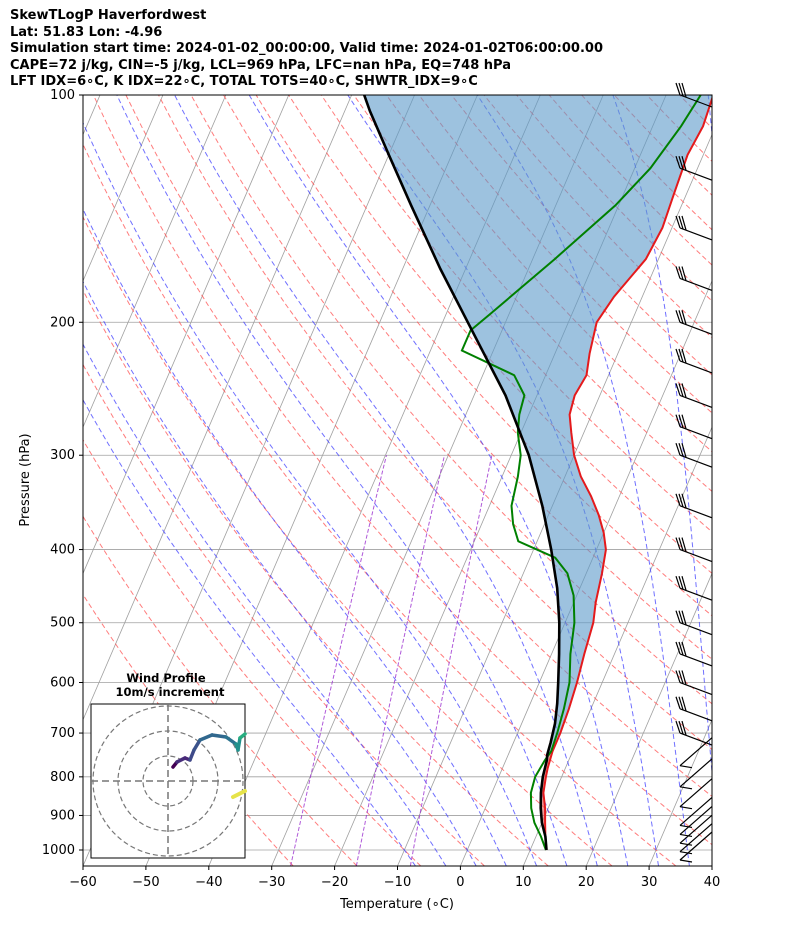 Image resolution: width=794 pixels, height=937 pixels. Describe the element at coordinates (170, 692) in the screenshot. I see `inset-subtitle: 10m/s increment` at that location.